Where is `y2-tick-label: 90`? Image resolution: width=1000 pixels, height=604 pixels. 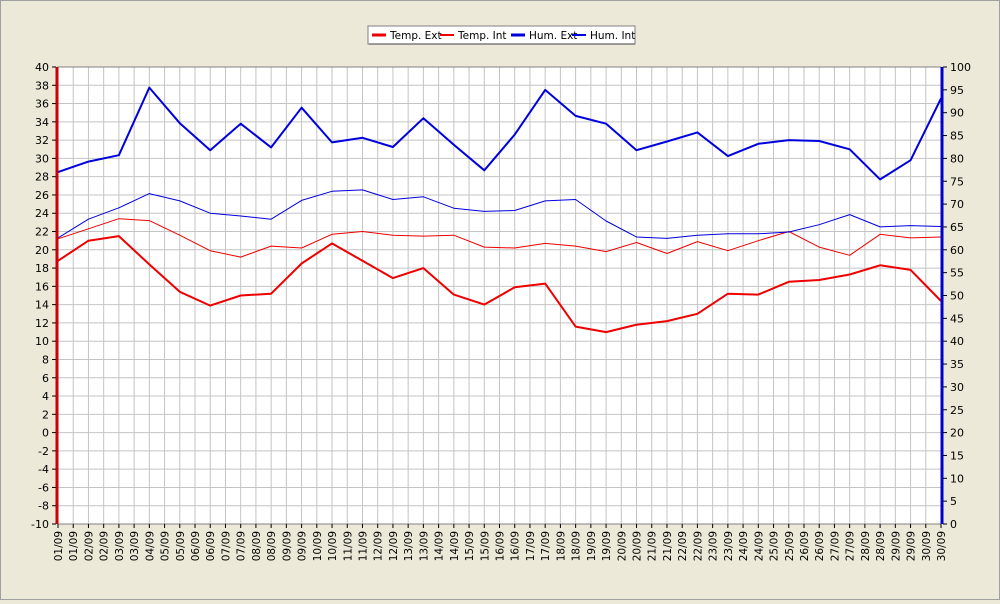
y2-tick-label: 90 is located at coordinates (957, 113).